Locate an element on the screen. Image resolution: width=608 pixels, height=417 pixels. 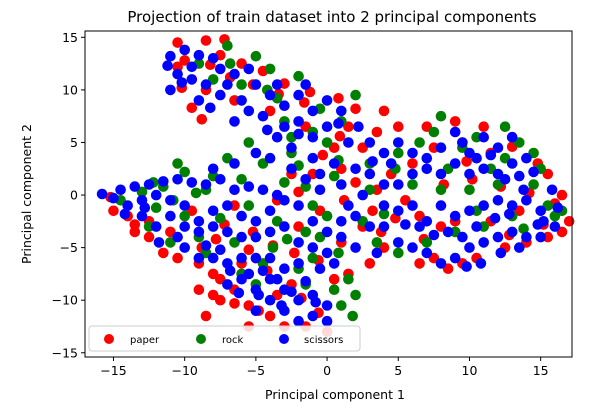
y-tick-label: 5 is located at coordinates (74, 142).